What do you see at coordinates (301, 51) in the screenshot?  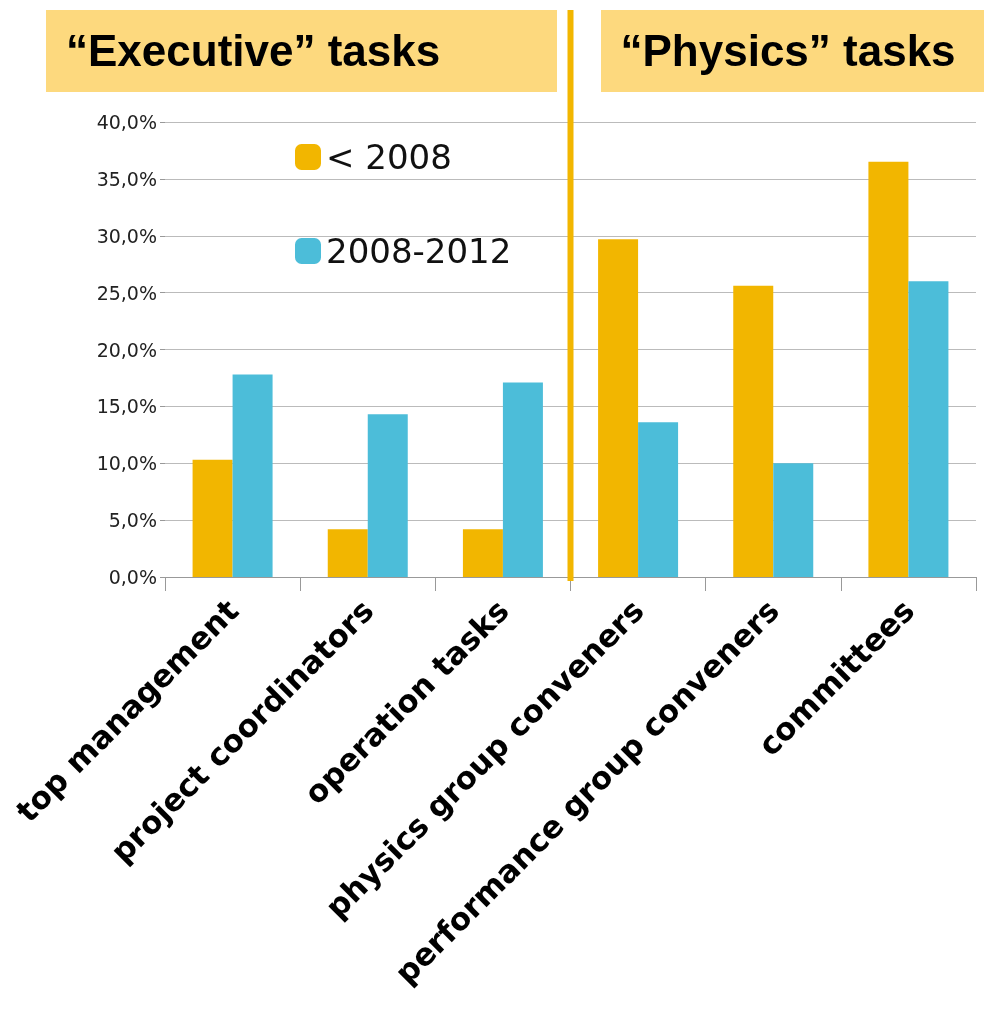 I see `text: “Executive” tasks` at bounding box center [301, 51].